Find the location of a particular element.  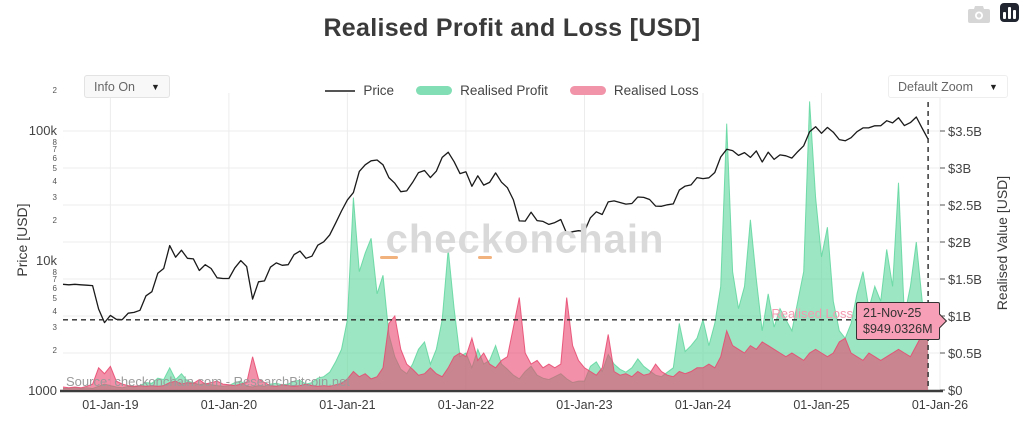

tooltip-date: 21-Nov-25 is located at coordinates (892, 313).